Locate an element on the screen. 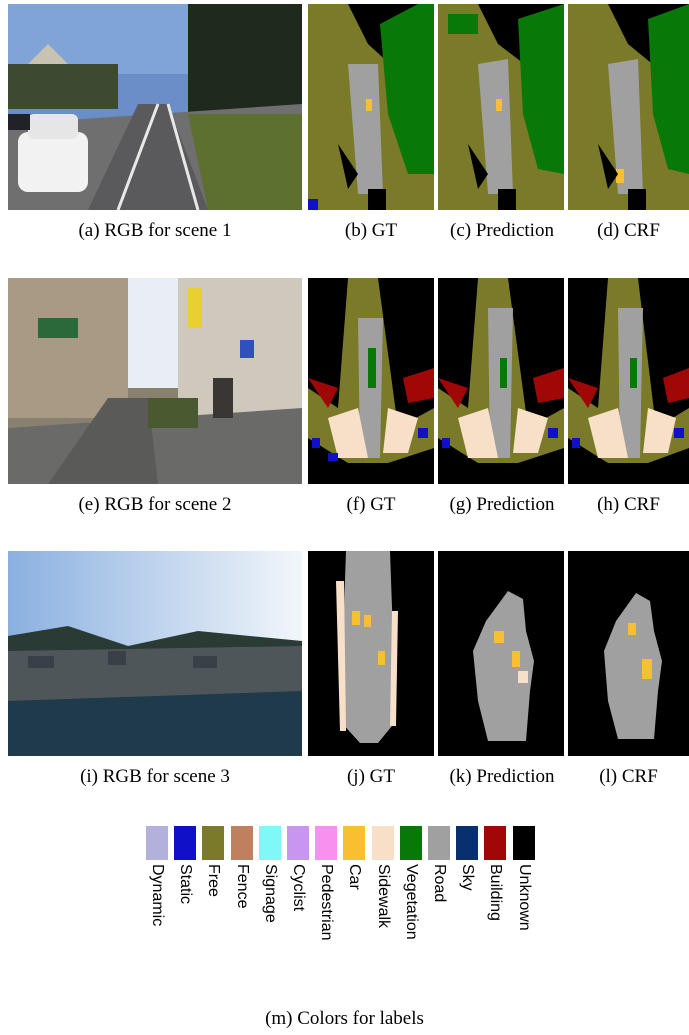 The height and width of the screenshot is (1035, 689). legend-label-building: Building is located at coordinates (496, 892).